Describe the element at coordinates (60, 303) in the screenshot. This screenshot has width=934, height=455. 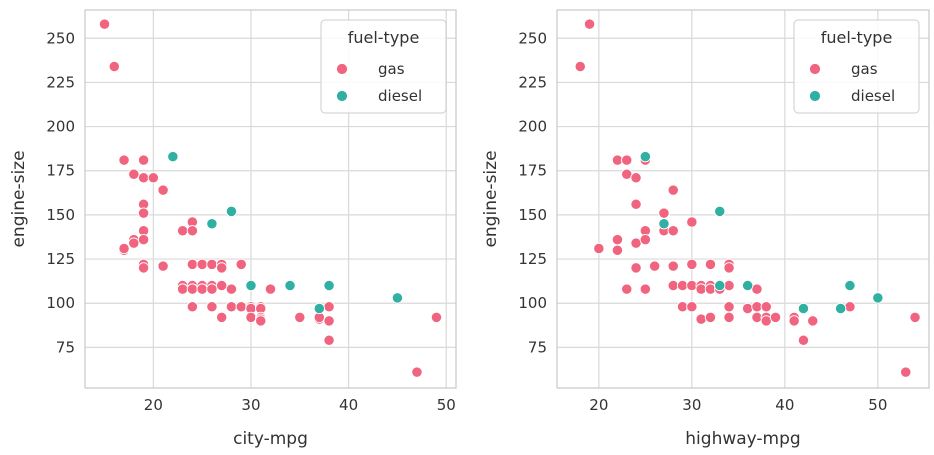
I see `y-tick-label: 100` at that location.